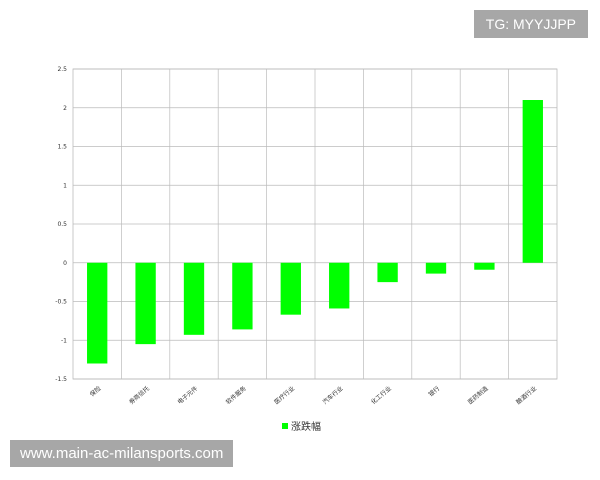 The height and width of the screenshot is (480, 600). I want to click on watermark-tag: TG: MYYJJPP, so click(530, 24).